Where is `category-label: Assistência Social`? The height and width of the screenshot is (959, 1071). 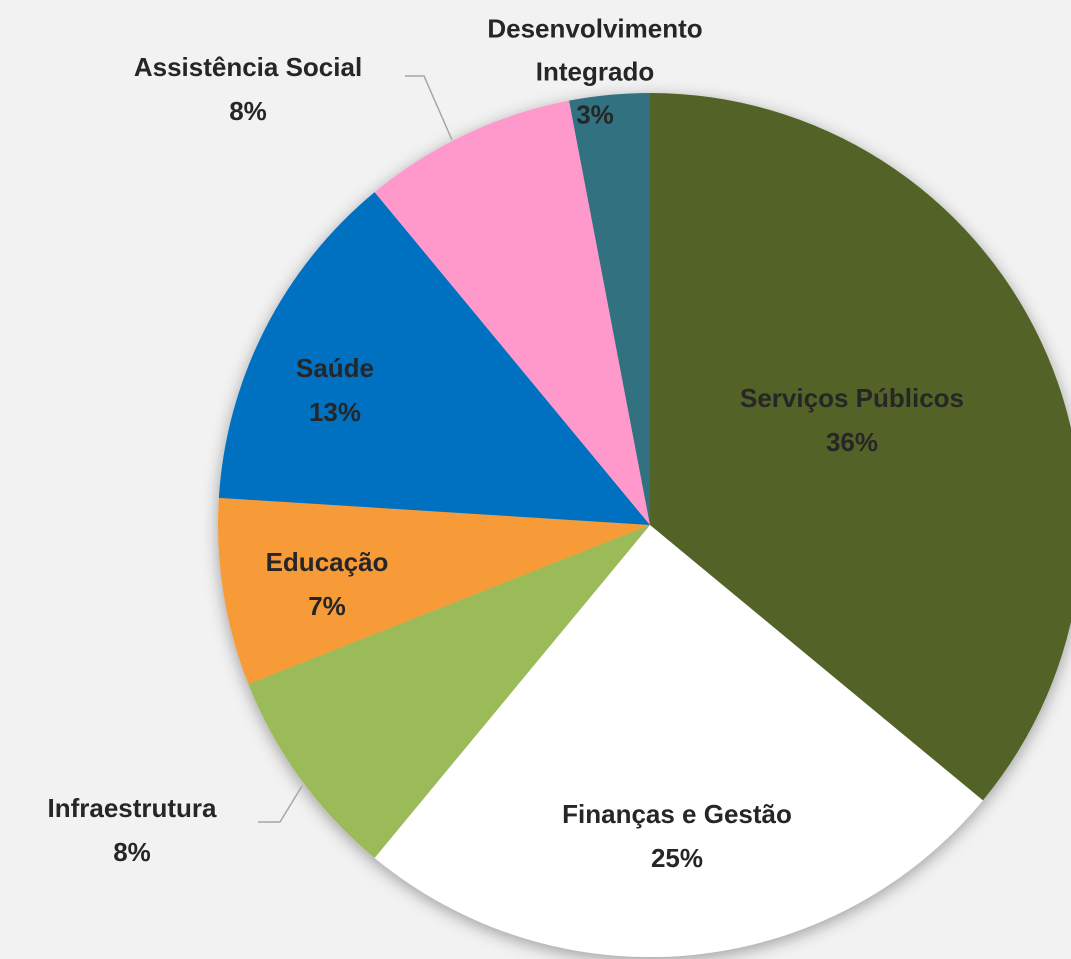
category-label: Assistência Social is located at coordinates (248, 67).